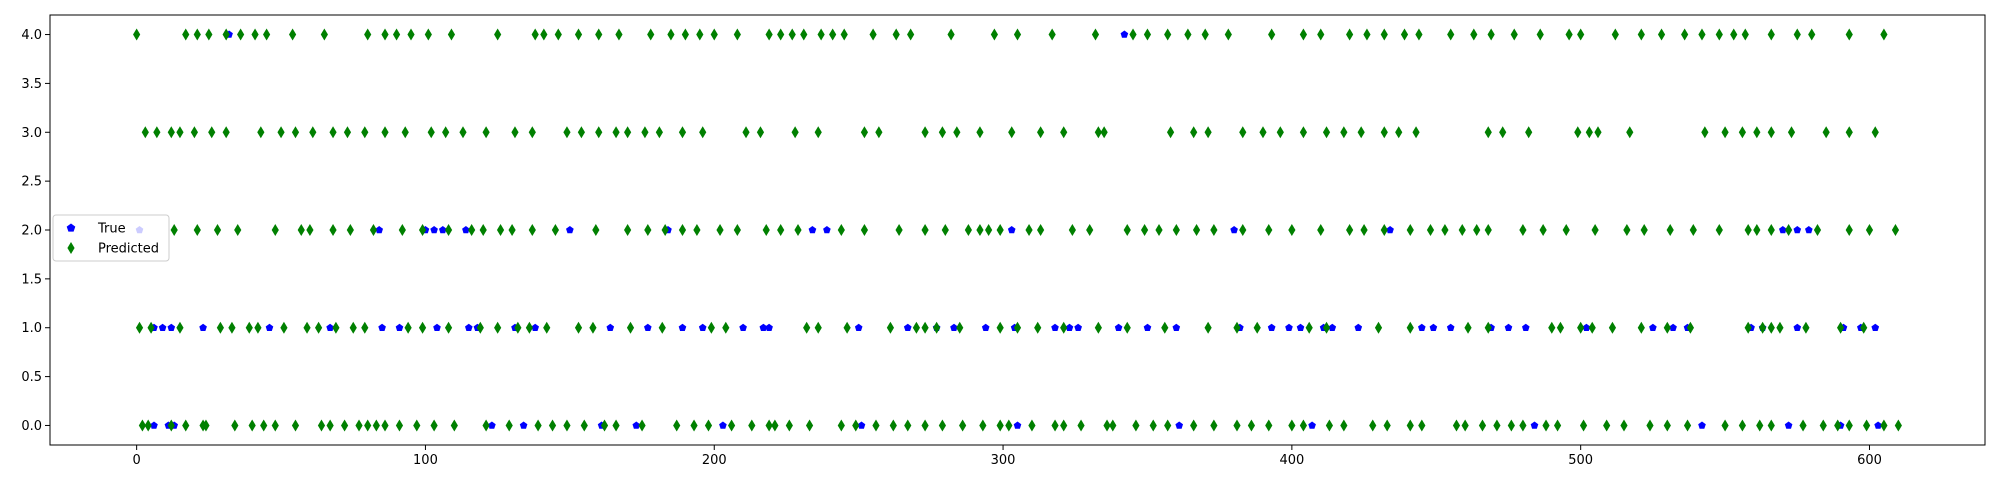 This screenshot has width=2000, height=504. Describe the element at coordinates (1580, 460) in the screenshot. I see `x-tick-label: 500` at that location.